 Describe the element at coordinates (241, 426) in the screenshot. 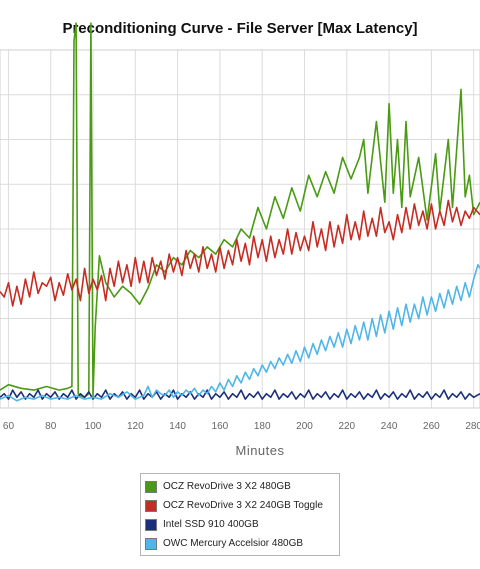

I see `x-axis-ticks: 60 80 100 120 140 160 180 200 220 240 260 280` at that location.